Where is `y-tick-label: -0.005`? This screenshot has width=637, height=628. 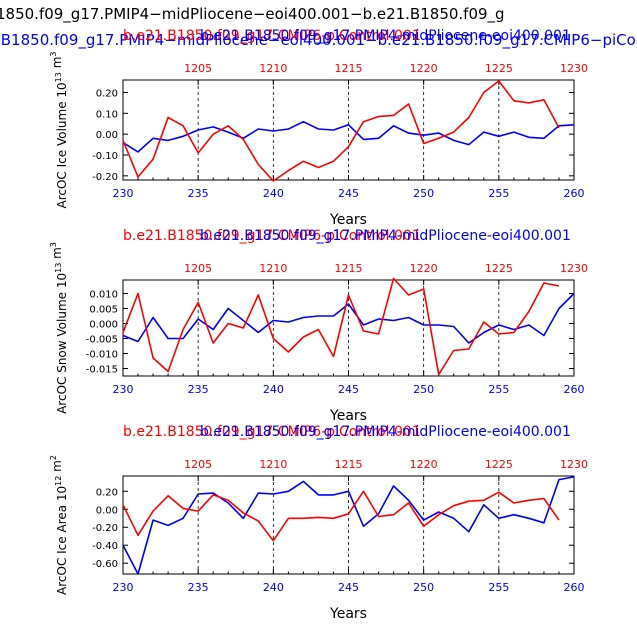 y-tick-label: -0.005 is located at coordinates (102, 340).